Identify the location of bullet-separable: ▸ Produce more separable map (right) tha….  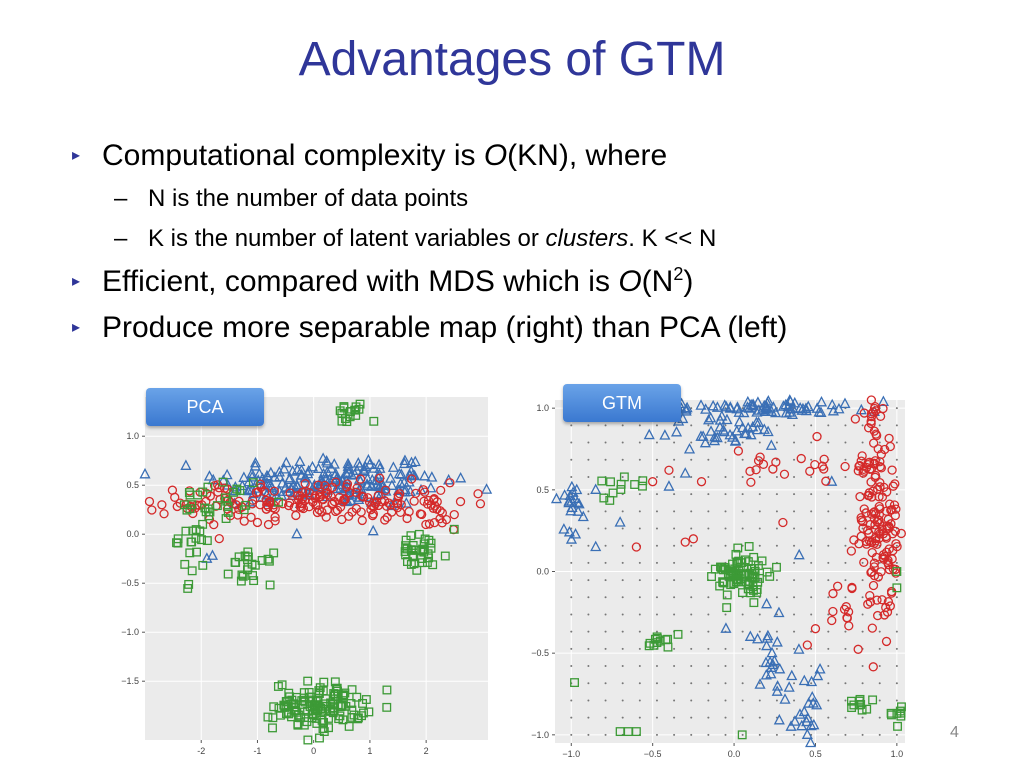
(530, 328).